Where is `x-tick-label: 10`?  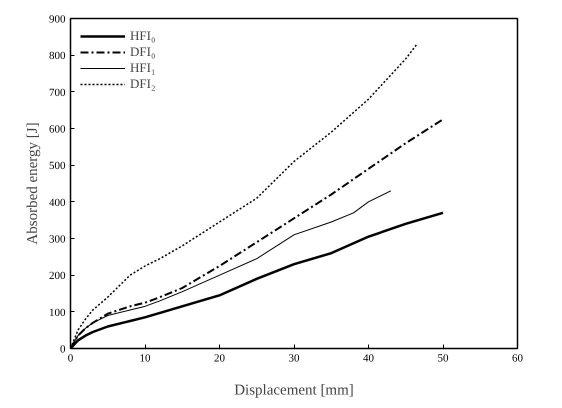
x-tick-label: 10 is located at coordinates (145, 358).